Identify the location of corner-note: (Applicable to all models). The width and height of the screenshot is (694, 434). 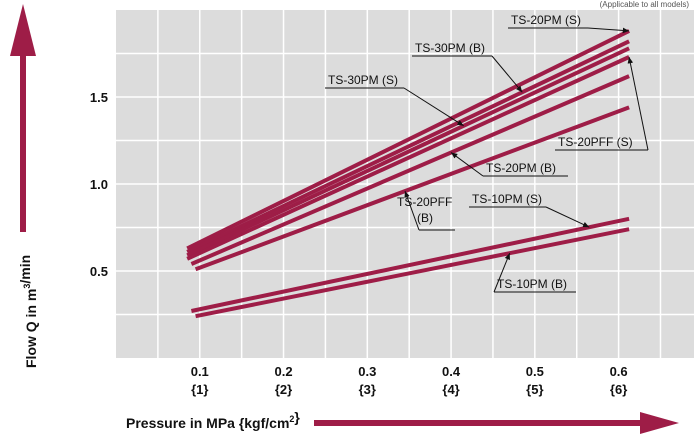
(645, 4).